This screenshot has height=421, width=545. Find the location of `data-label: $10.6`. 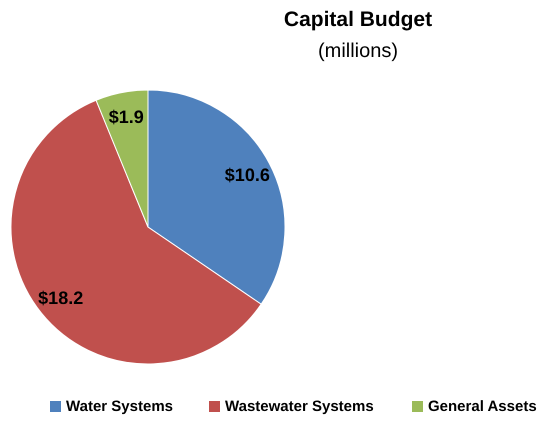

data-label: $10.6 is located at coordinates (247, 174).